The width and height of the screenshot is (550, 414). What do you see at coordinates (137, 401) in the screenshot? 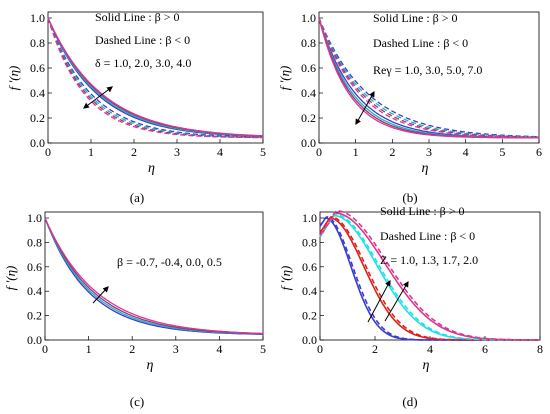
I see `panel-label: (c)` at bounding box center [137, 401].